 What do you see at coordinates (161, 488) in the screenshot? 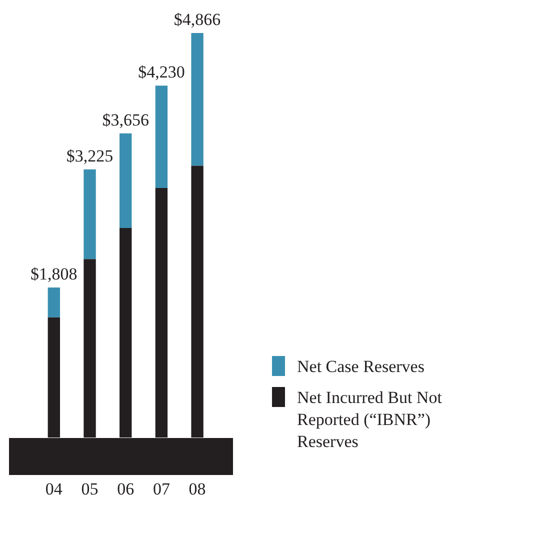
I see `x-tick-label: 07` at bounding box center [161, 488].